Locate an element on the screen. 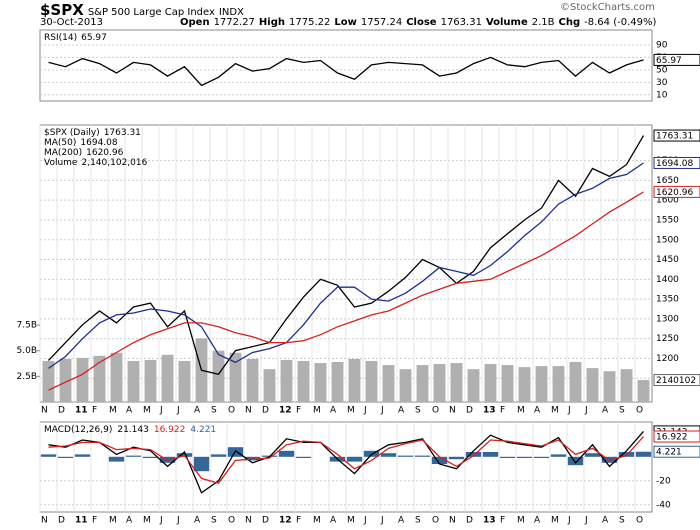 This screenshot has height=530, width=700. legend-entry: $SPX (Daily) 1763.31 is located at coordinates (92, 133).